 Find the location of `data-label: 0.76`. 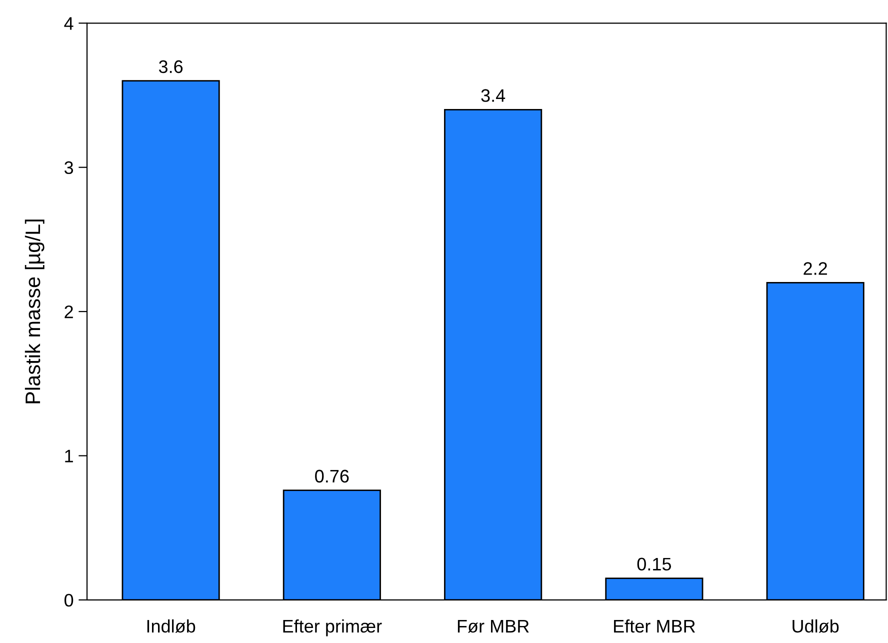

data-label: 0.76 is located at coordinates (332, 476).